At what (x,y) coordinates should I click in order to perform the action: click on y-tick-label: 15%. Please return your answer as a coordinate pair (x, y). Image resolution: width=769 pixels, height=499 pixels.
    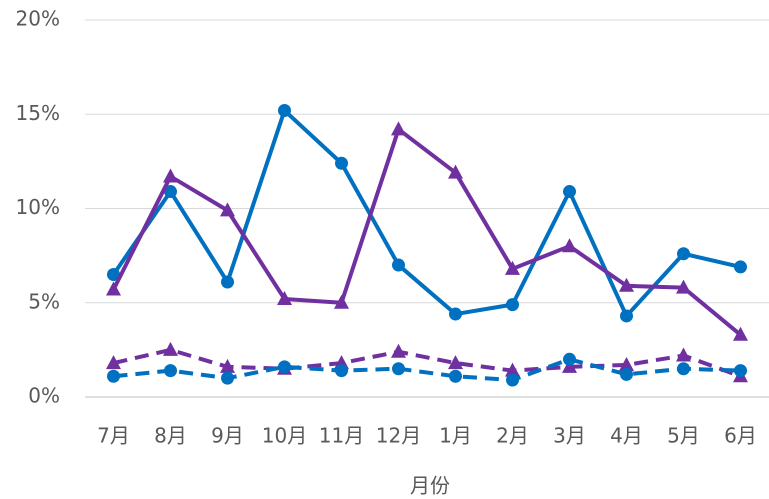
    Looking at the image, I should click on (38, 113).